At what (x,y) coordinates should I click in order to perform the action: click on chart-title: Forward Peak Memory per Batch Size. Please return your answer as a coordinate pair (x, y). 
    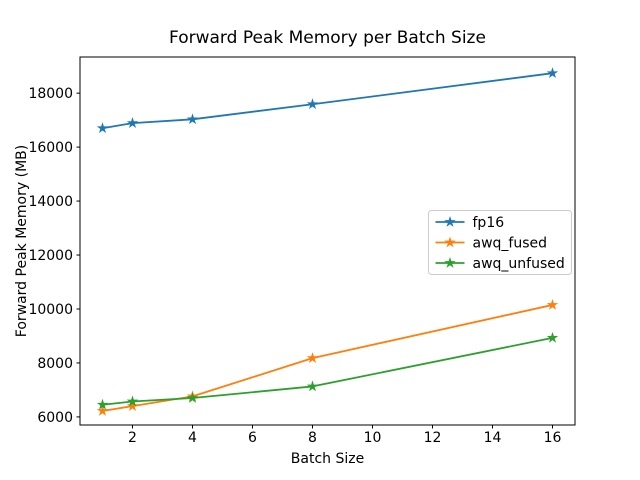
    Looking at the image, I should click on (327, 38).